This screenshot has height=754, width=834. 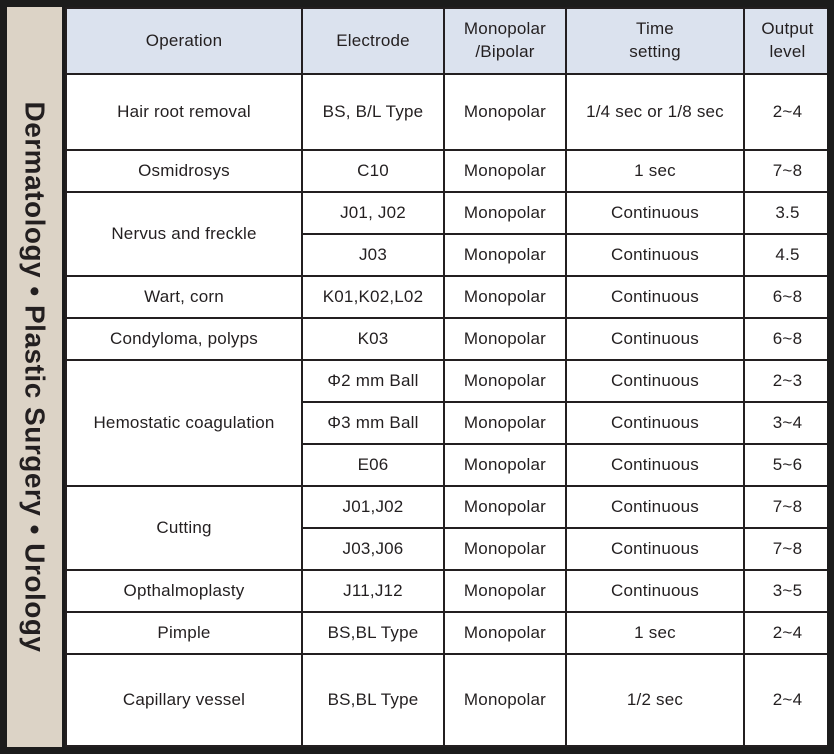 What do you see at coordinates (373, 339) in the screenshot?
I see `table-cell: K03` at bounding box center [373, 339].